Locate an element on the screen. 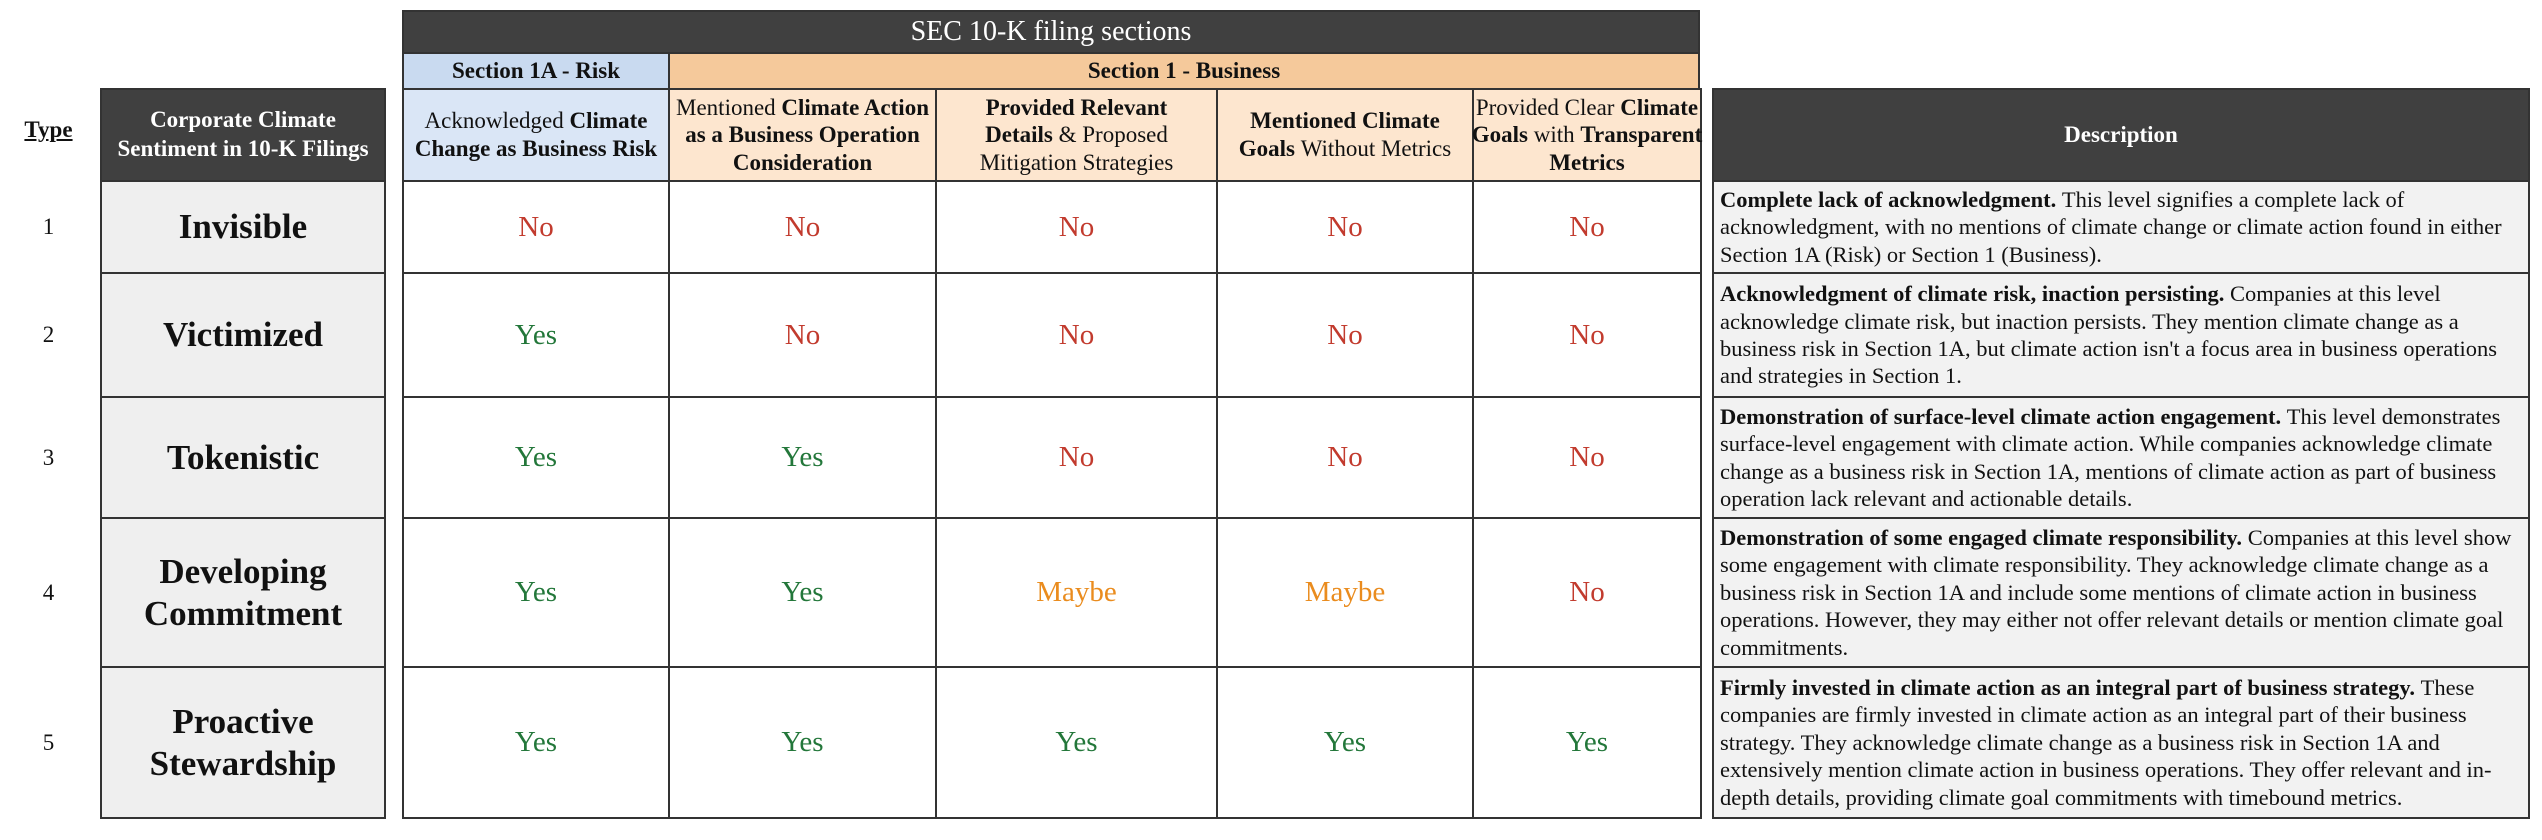  criterion-header: Mentioned Climate Goals Without Metrics is located at coordinates (1345, 135).